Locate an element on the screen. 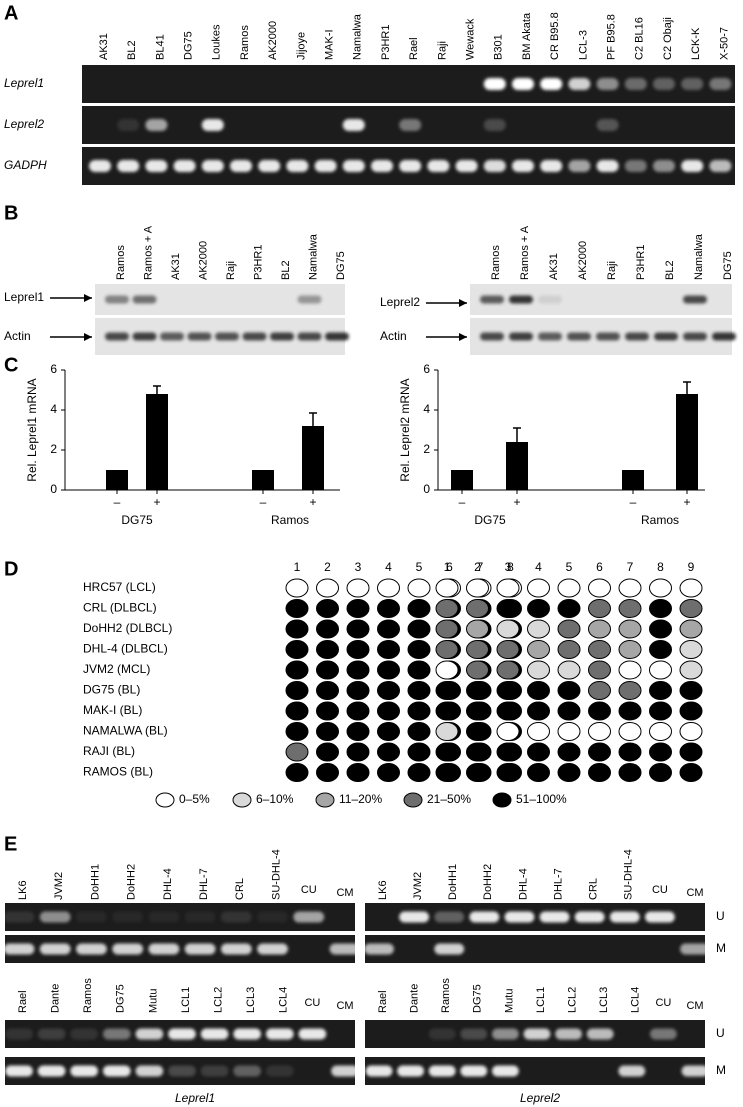  lane-label: AK31 is located at coordinates (176, 266).